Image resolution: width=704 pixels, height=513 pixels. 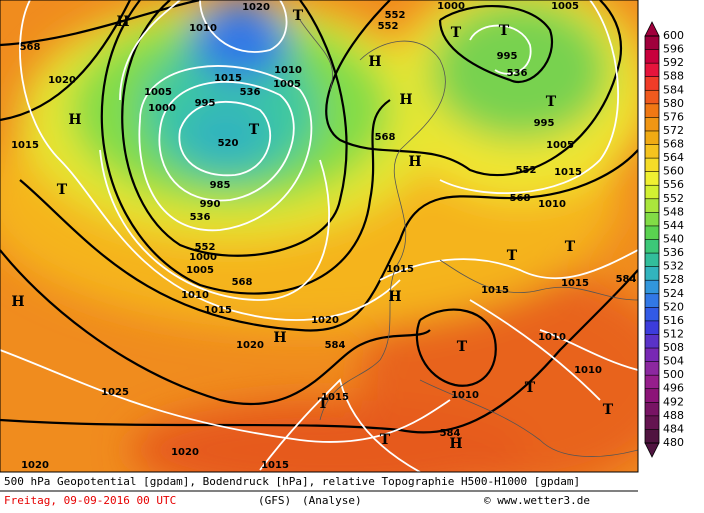 What do you see at coordinates (673, 225) in the screenshot?
I see `colorbar-tick-label: 544` at bounding box center [673, 225].